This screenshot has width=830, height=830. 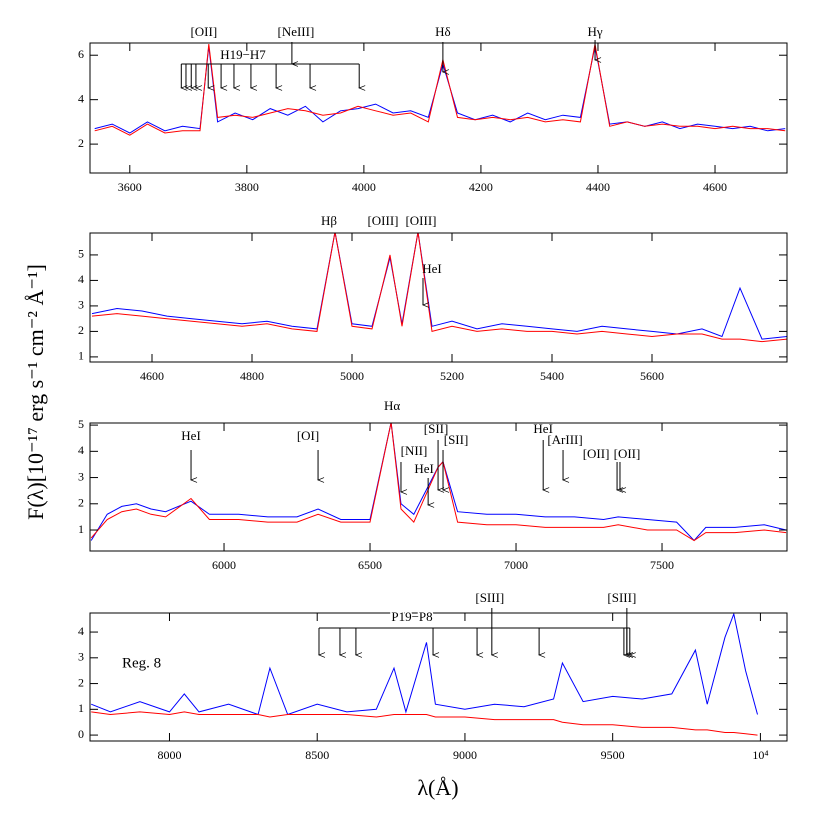 I want to click on x-tick-label: 8000, so click(x=169, y=755).